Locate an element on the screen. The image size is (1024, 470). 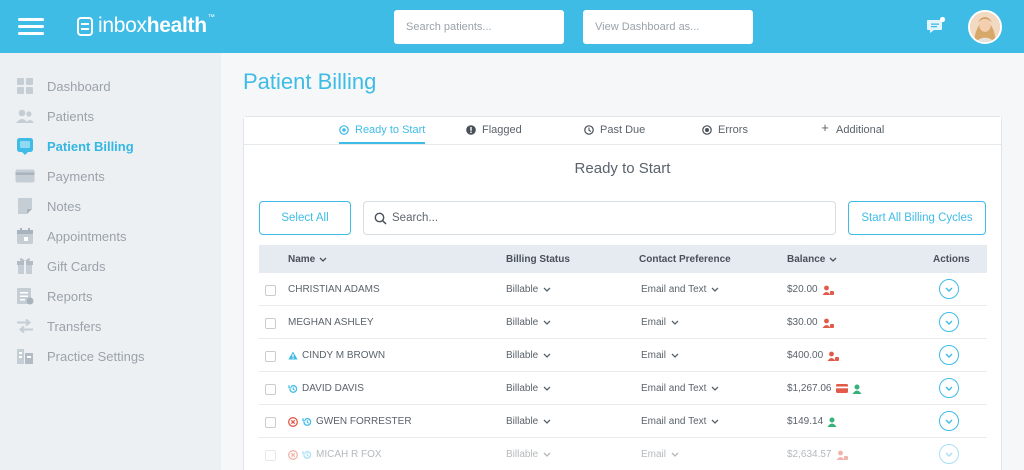
table-search-input is located at coordinates (612, 218).